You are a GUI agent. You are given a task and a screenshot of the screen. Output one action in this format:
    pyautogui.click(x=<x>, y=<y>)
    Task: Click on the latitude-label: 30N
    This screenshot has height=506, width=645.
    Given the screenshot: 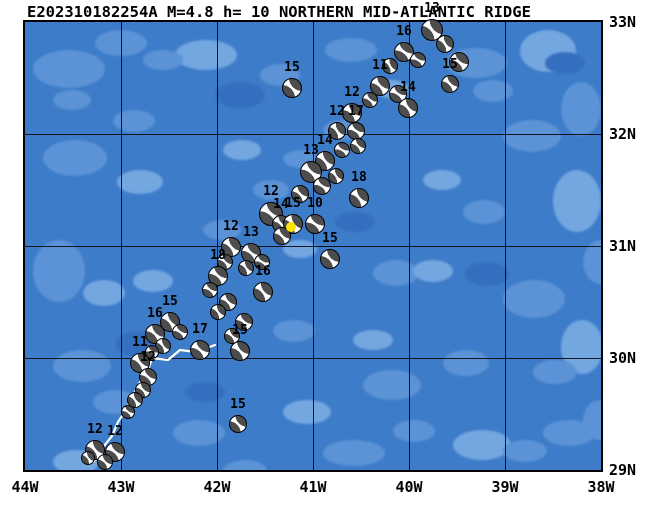 What is the action you would take?
    pyautogui.click(x=623, y=358)
    